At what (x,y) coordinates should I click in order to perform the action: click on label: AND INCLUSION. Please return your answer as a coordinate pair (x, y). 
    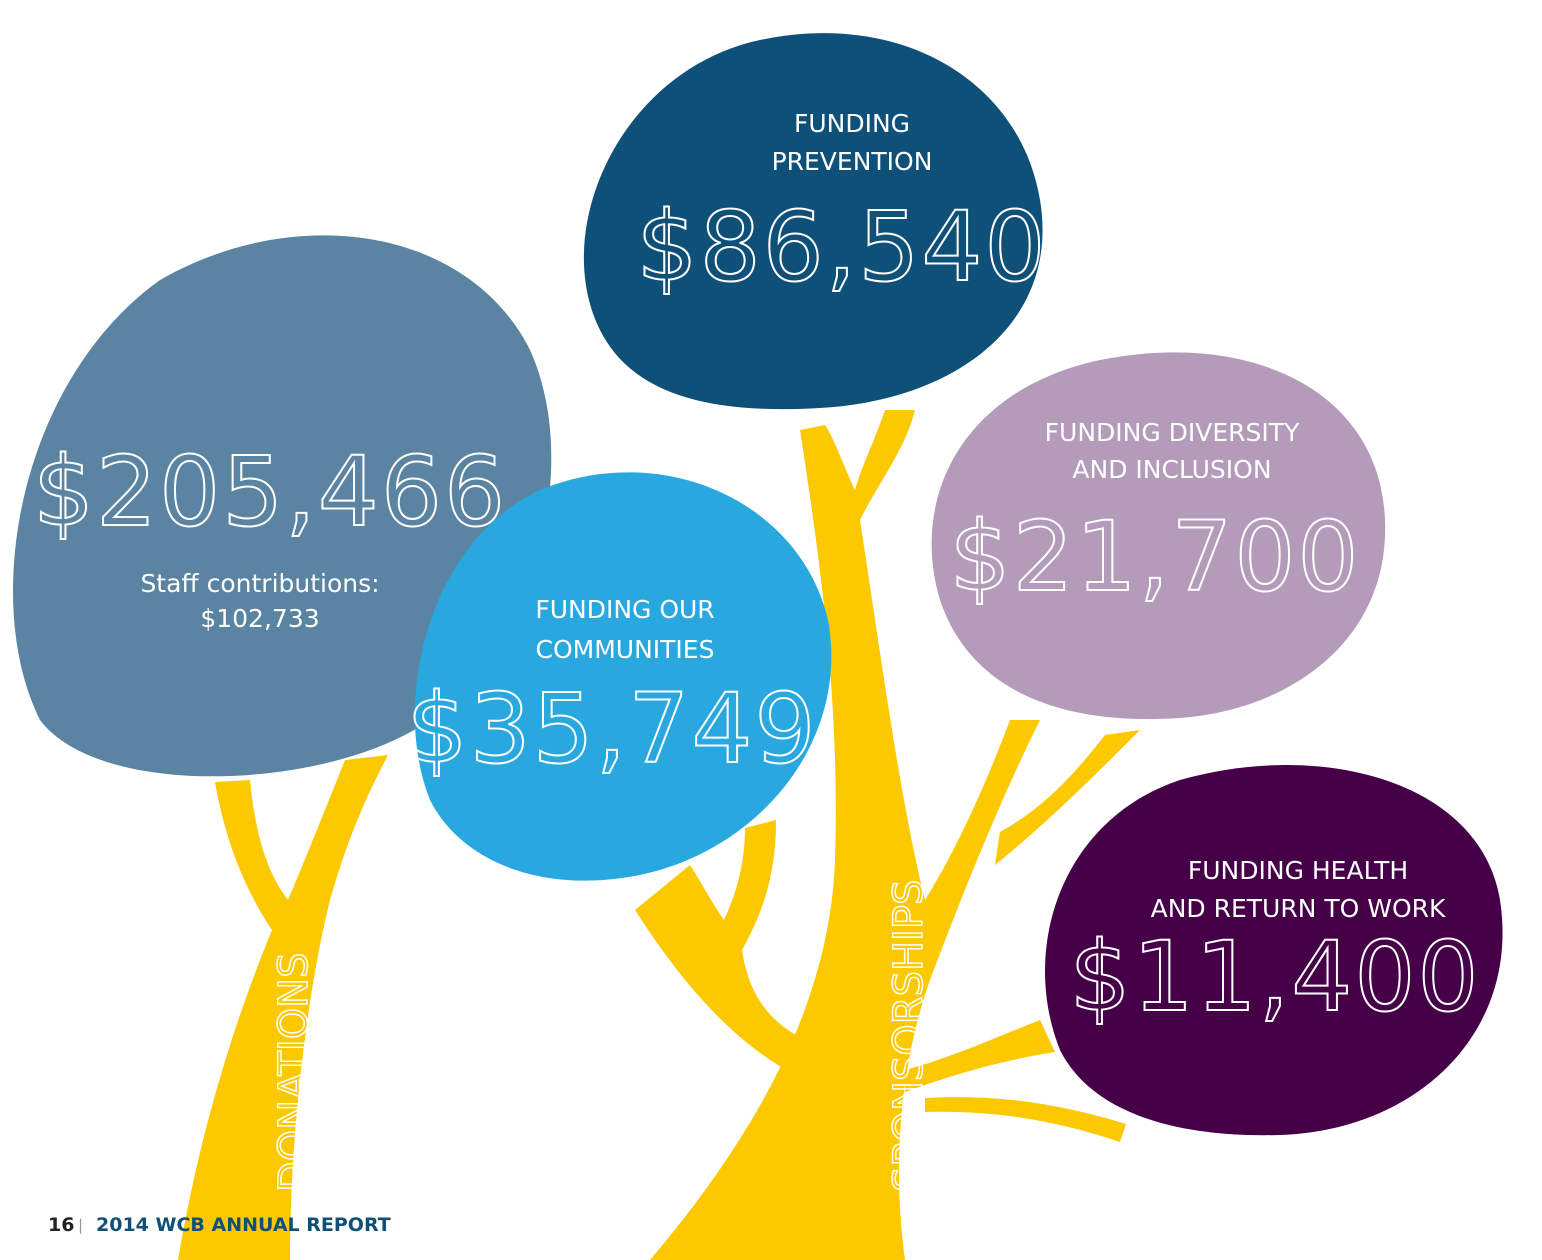
    Looking at the image, I should click on (1171, 469).